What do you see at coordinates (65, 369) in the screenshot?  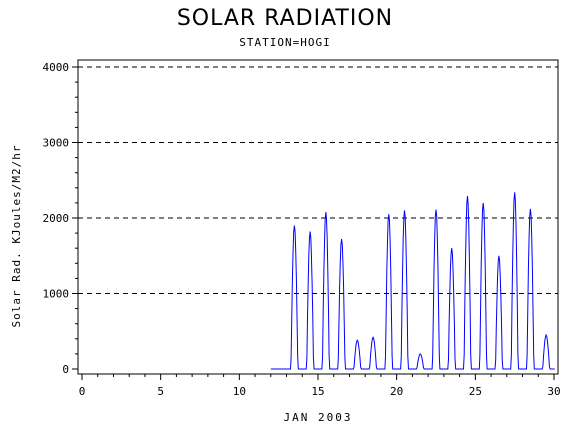 I see `y-tick-label: 0` at bounding box center [65, 369].